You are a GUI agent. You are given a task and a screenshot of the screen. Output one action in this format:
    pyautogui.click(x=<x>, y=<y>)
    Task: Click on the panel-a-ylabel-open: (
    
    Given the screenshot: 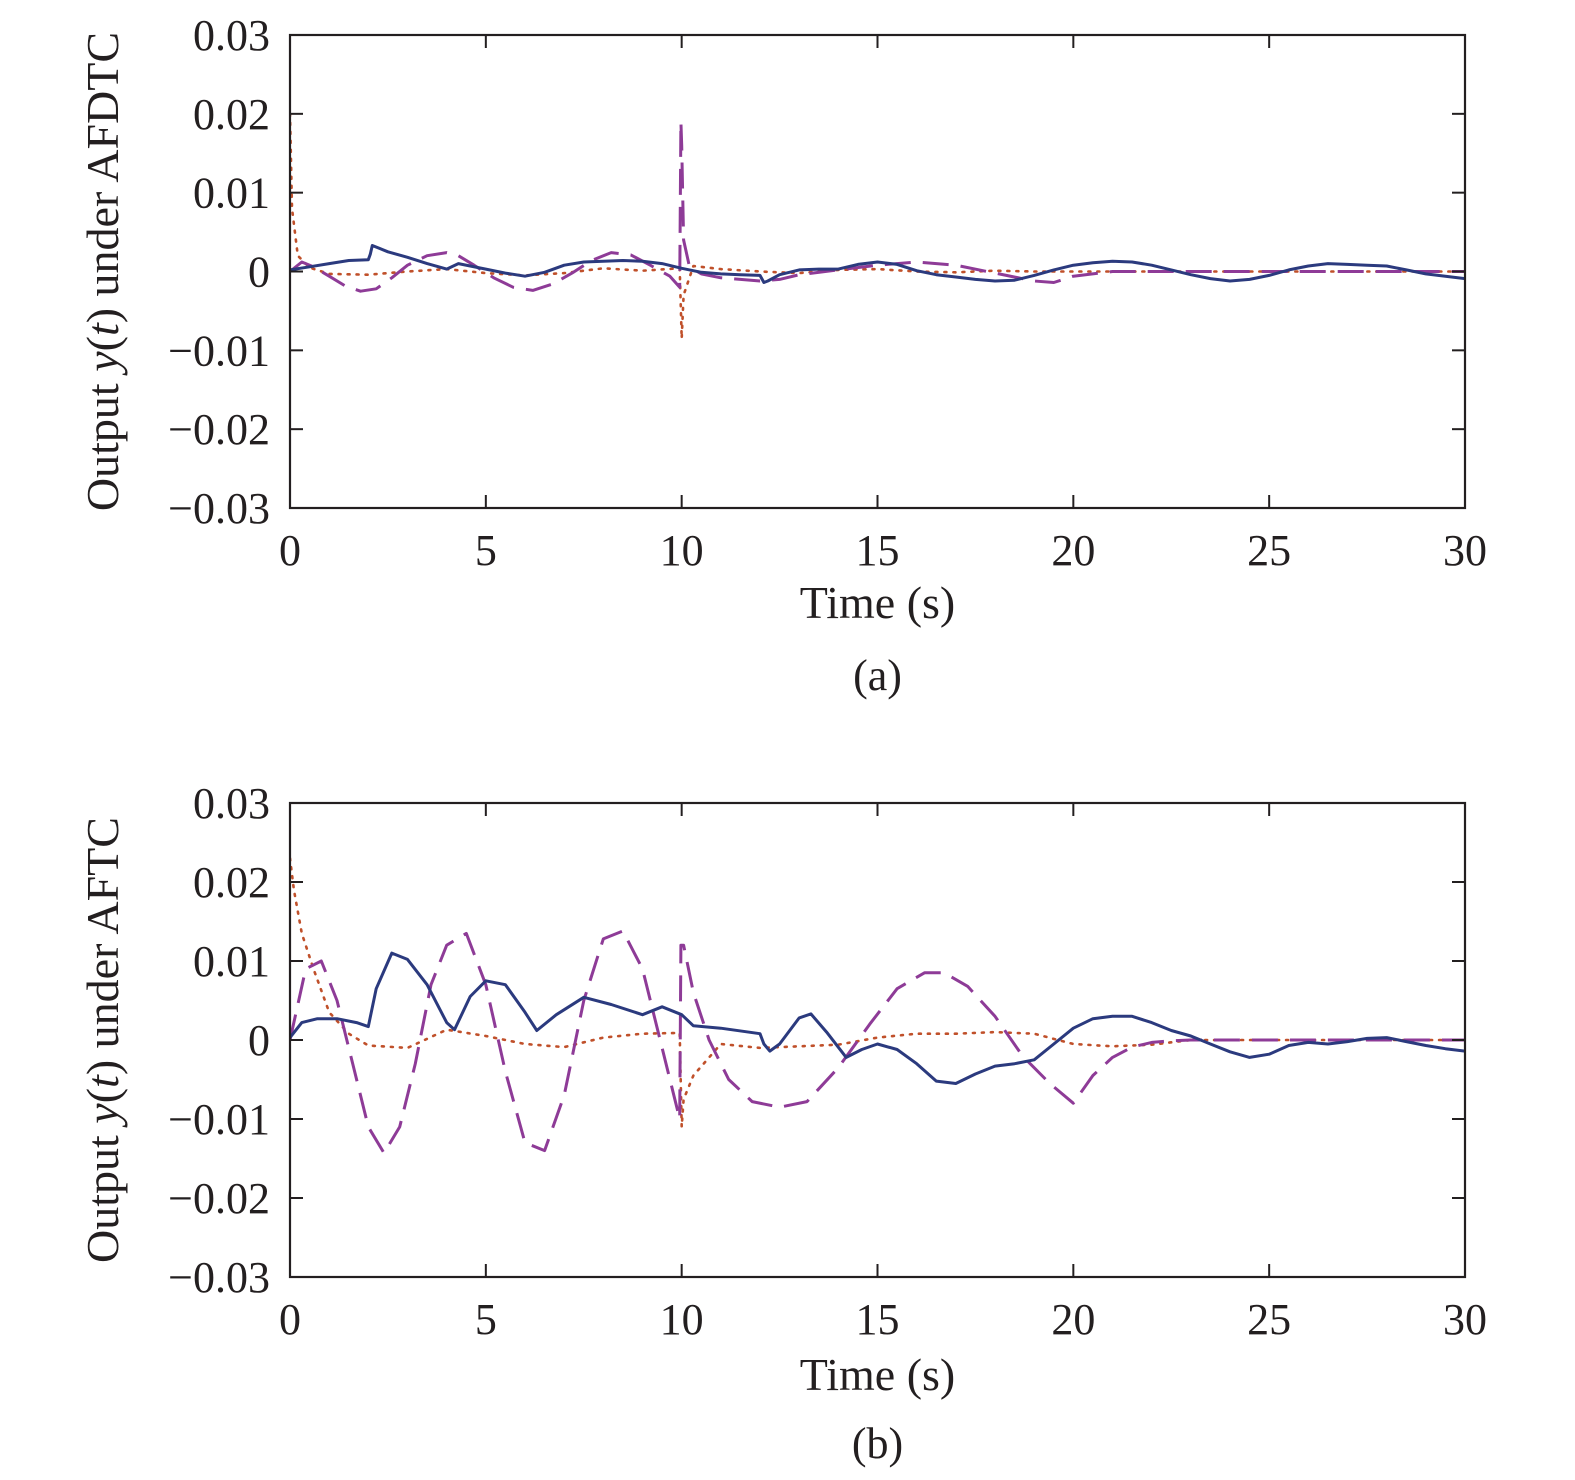 What is the action you would take?
    pyautogui.click(x=102, y=343)
    